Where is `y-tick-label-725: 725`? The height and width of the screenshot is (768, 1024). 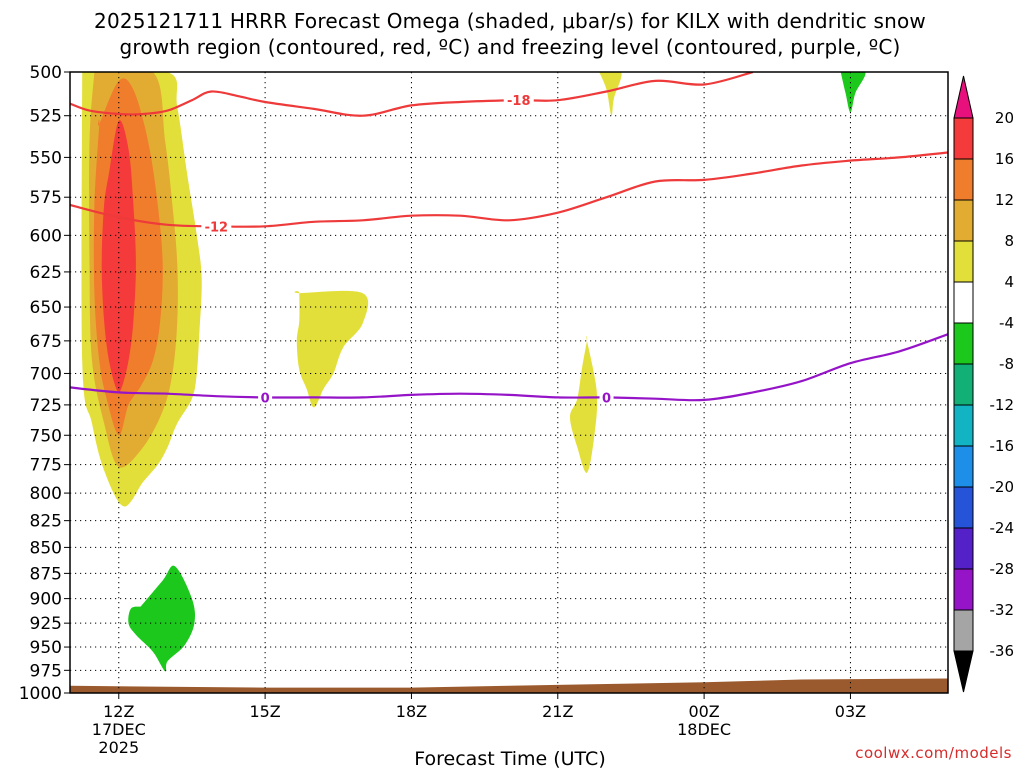
y-tick-label-725: 725 is located at coordinates (46, 406).